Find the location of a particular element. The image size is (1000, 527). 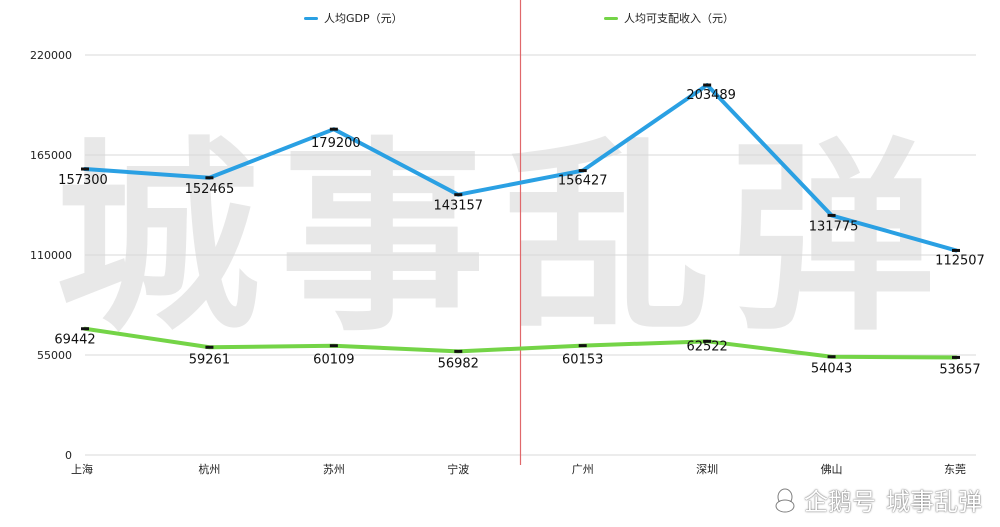

x-axis-ticks: 上海 杭州 苏州 宁波 广州 深圳 佛山 东莞 is located at coordinates (518, 469).